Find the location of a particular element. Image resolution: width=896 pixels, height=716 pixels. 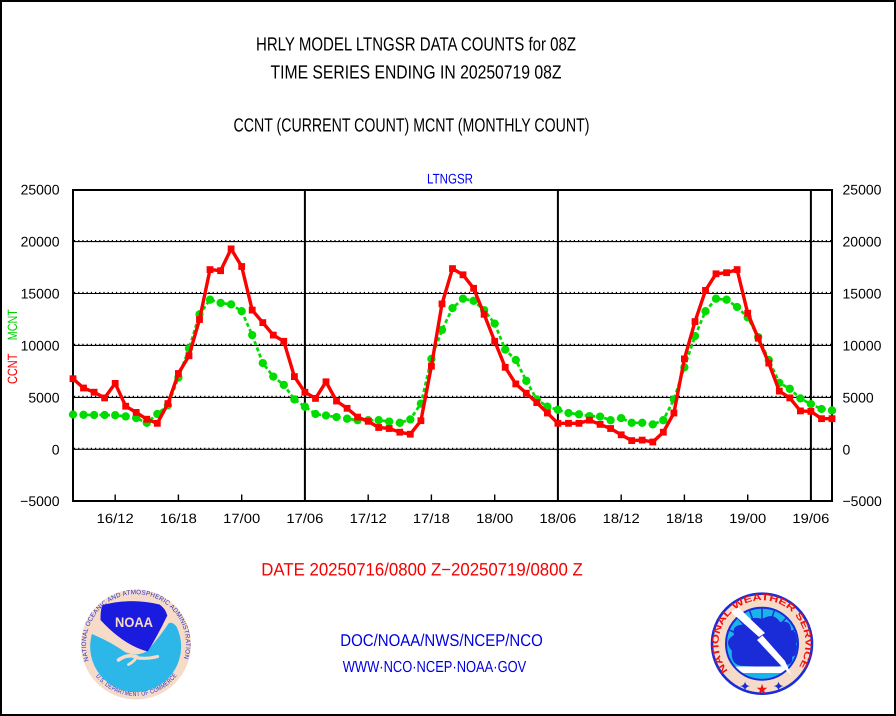

svg-text: 16/18 is located at coordinates (178, 518).